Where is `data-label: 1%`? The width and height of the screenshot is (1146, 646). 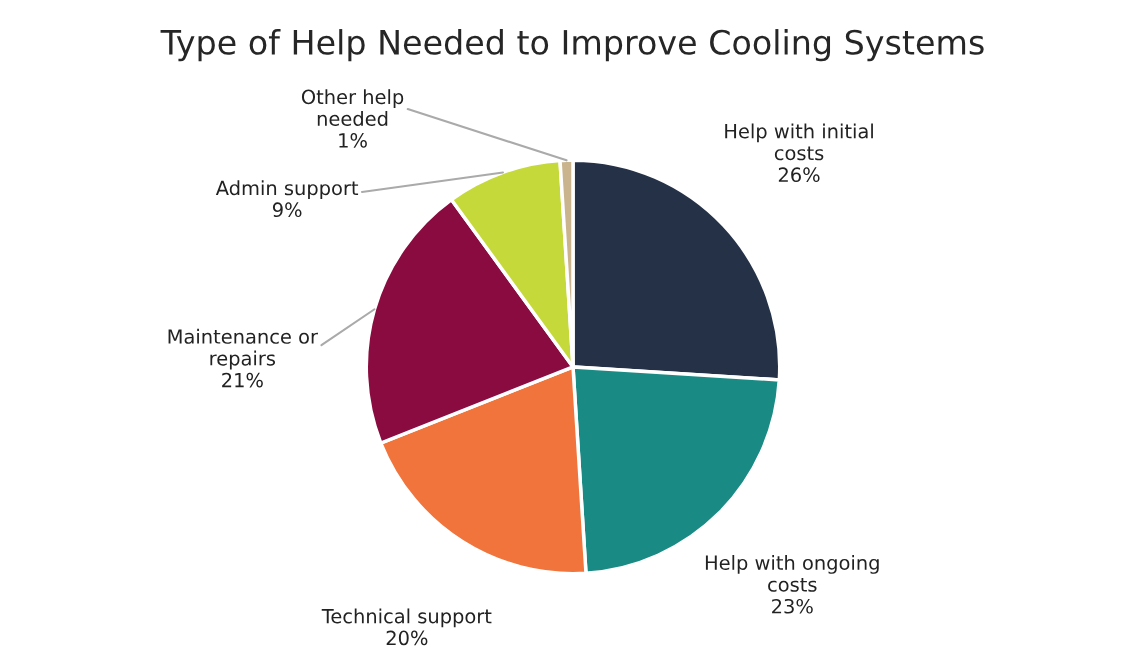
data-label: 1% is located at coordinates (353, 140).